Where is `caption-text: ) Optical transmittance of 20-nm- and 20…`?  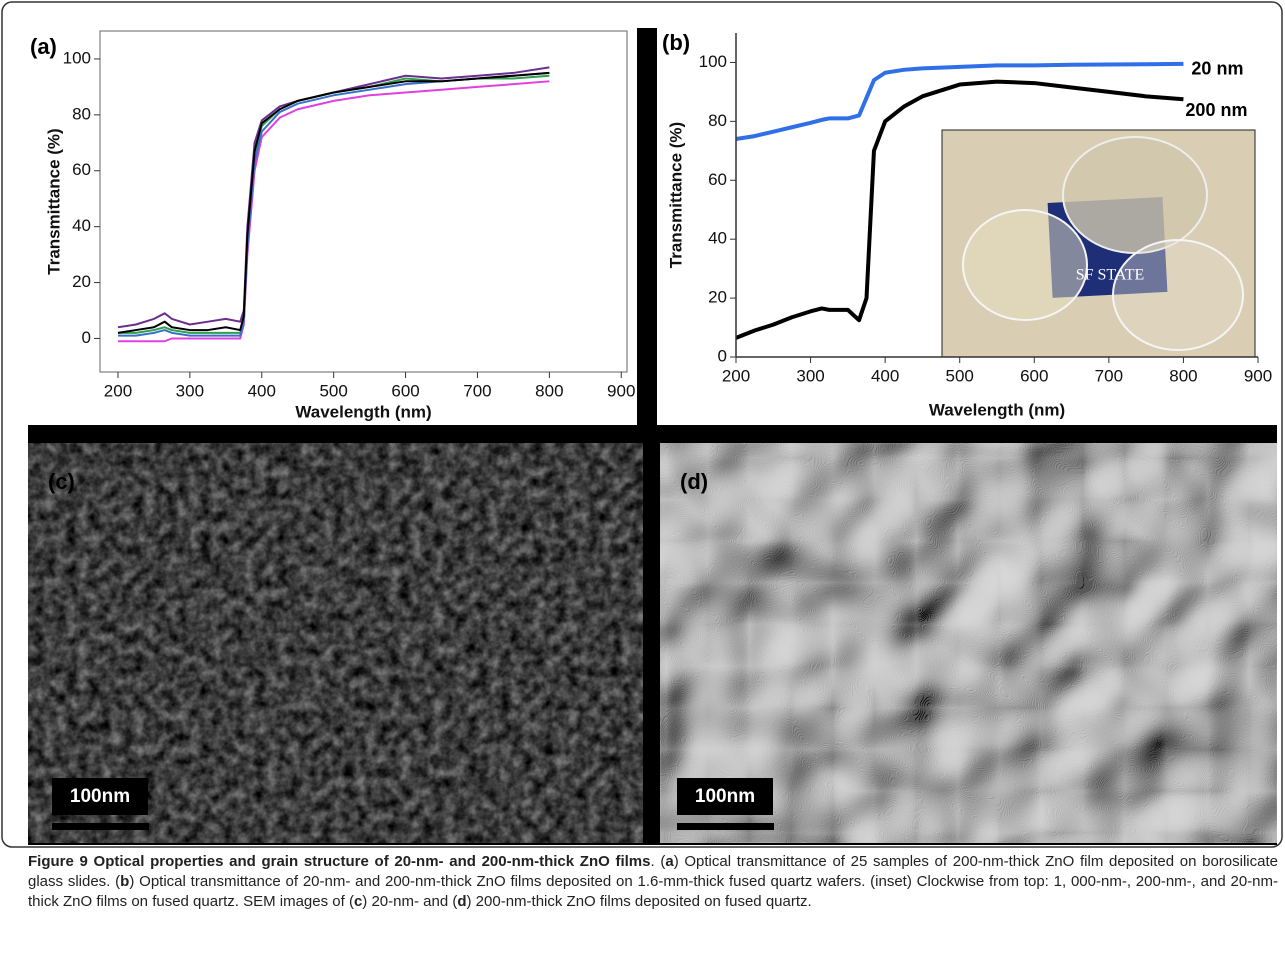 caption-text: ) Optical transmittance of 20-nm- and 20… is located at coordinates (653, 891).